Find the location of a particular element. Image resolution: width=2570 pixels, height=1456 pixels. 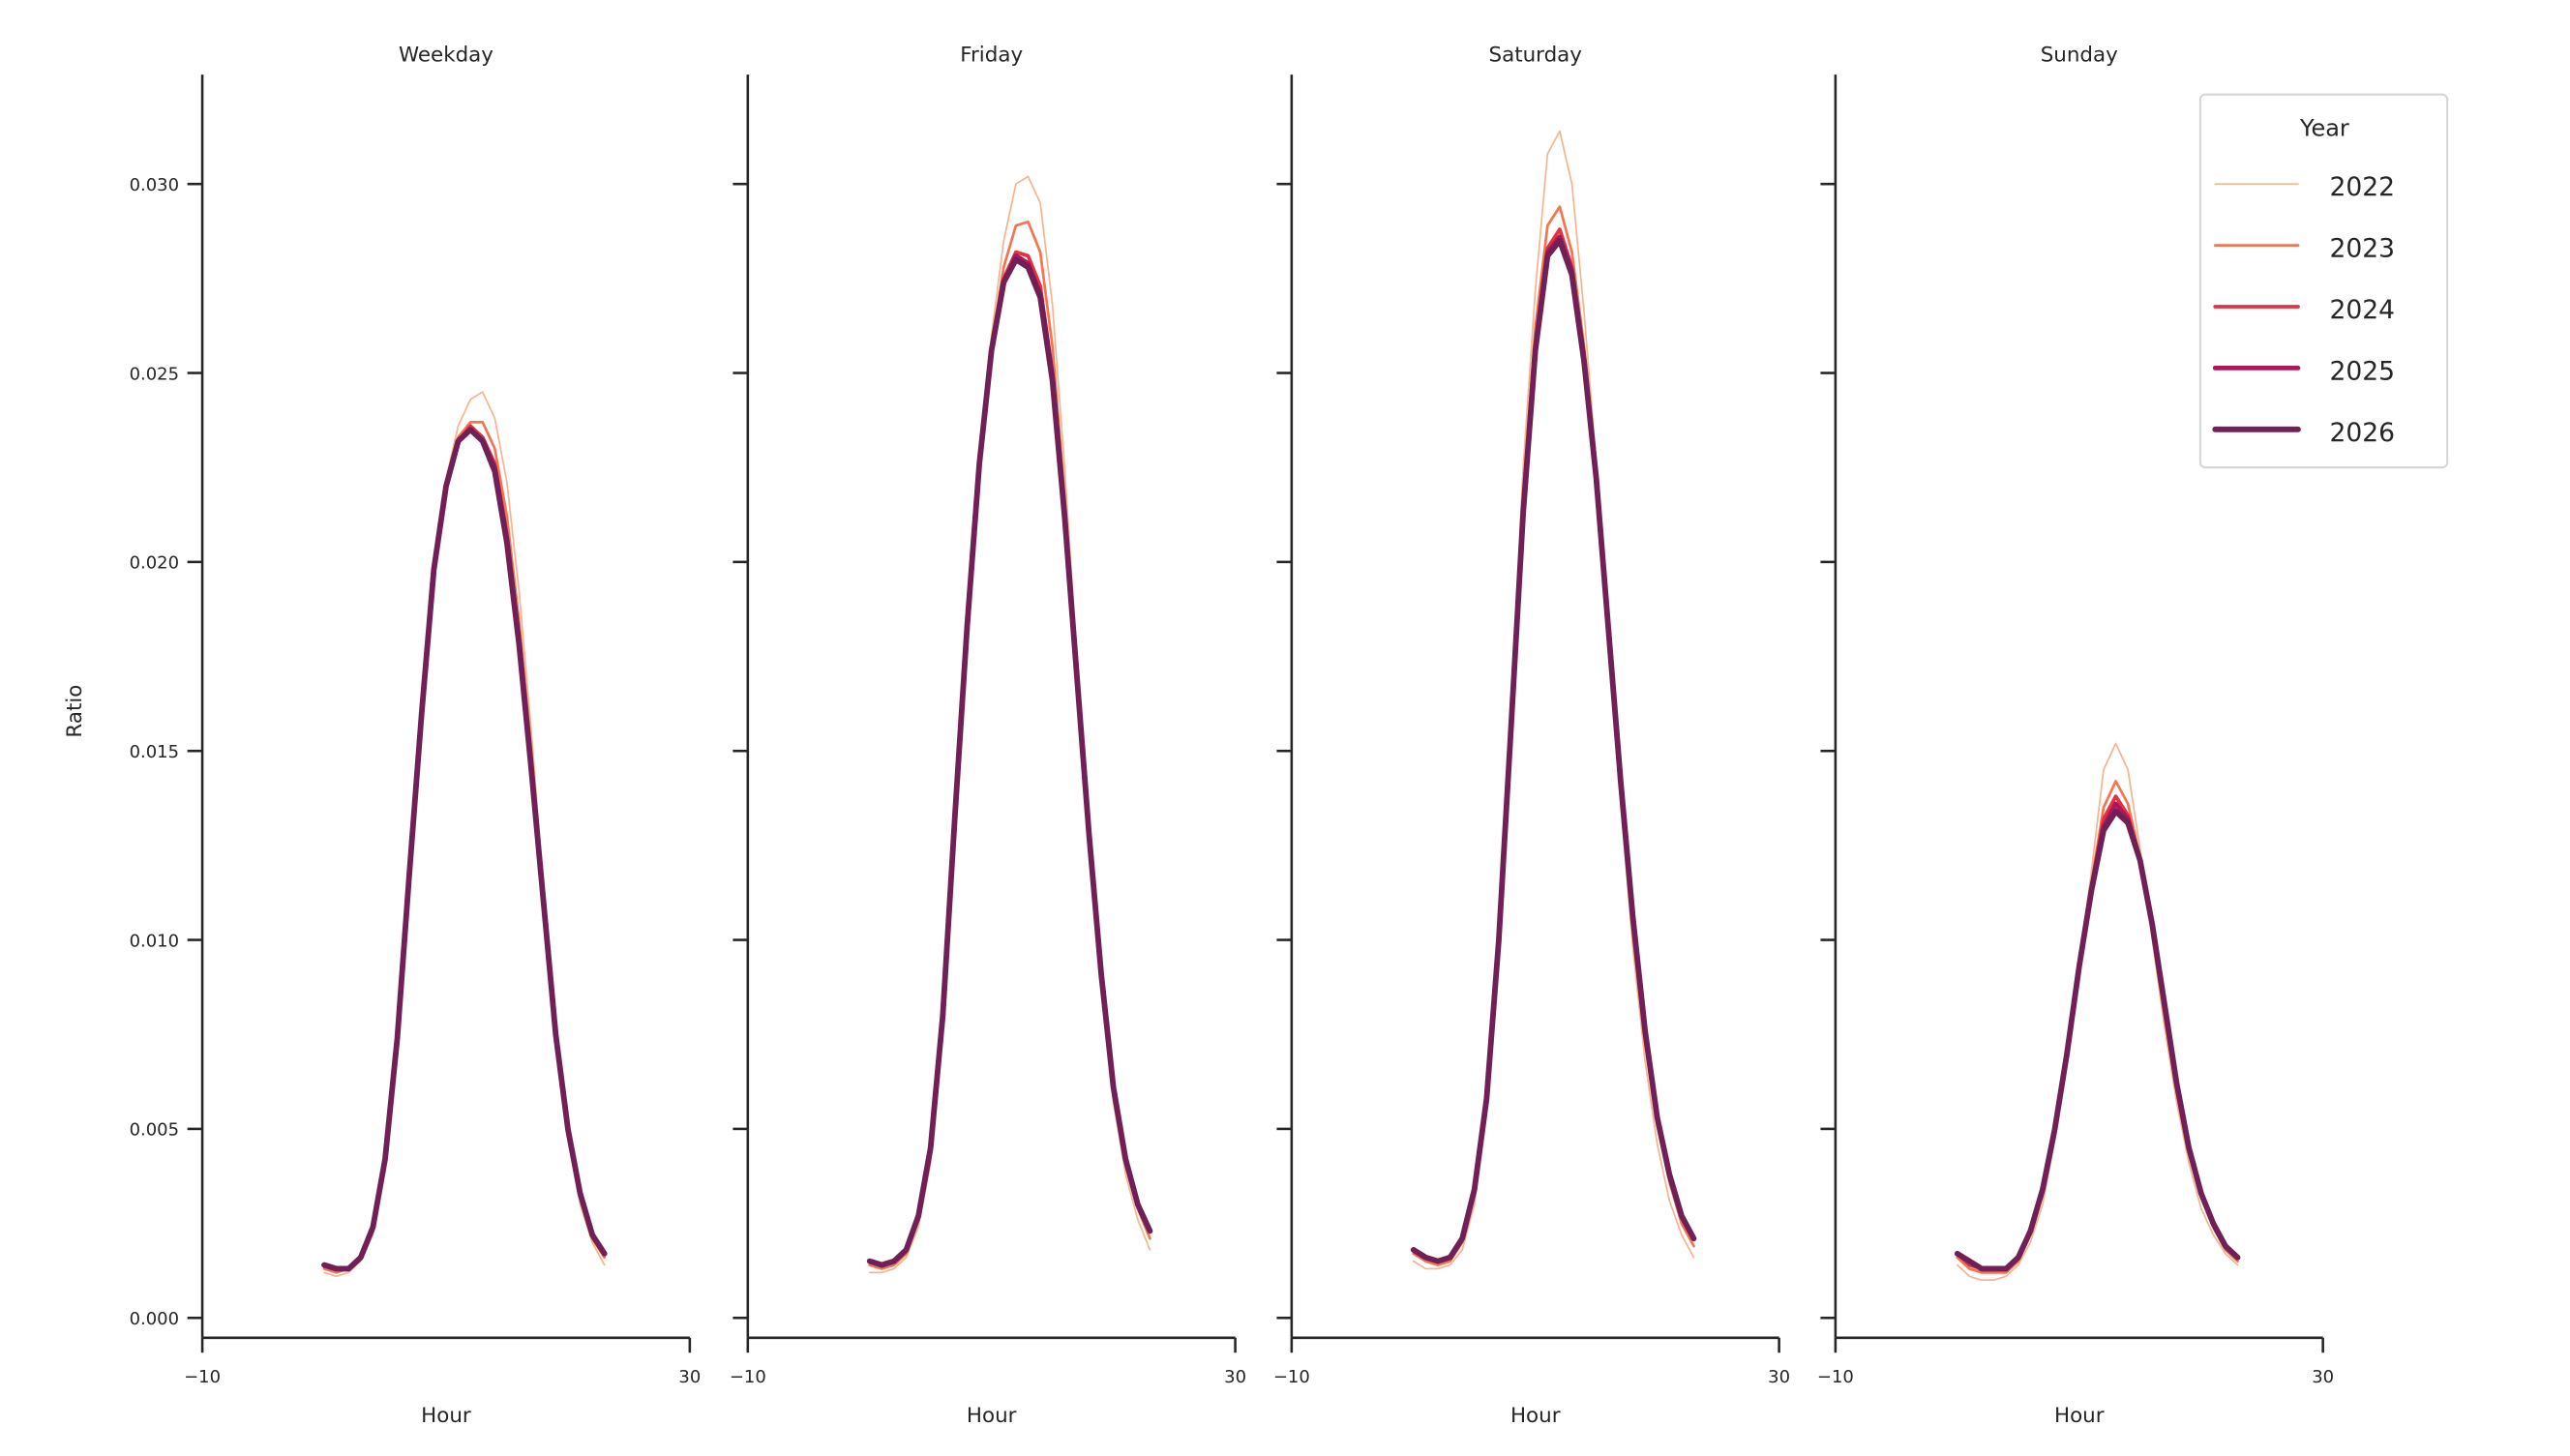

y-tick-label: 0.025 is located at coordinates (155, 374).